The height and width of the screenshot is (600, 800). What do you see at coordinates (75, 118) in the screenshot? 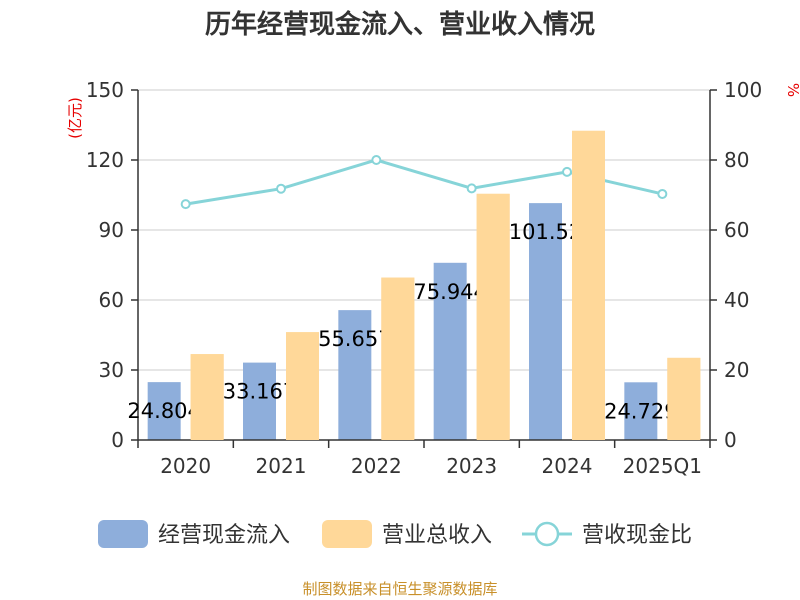
I see `left-axis-unit: (亿元)` at bounding box center [75, 118].